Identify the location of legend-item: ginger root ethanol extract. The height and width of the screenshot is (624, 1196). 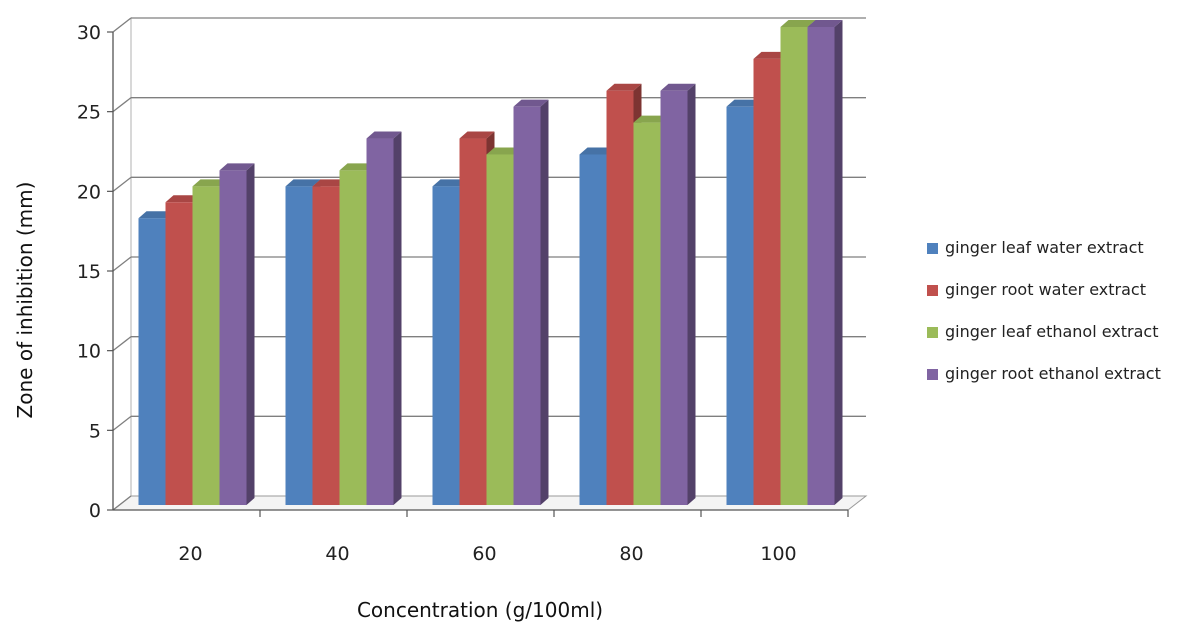
(1044, 373).